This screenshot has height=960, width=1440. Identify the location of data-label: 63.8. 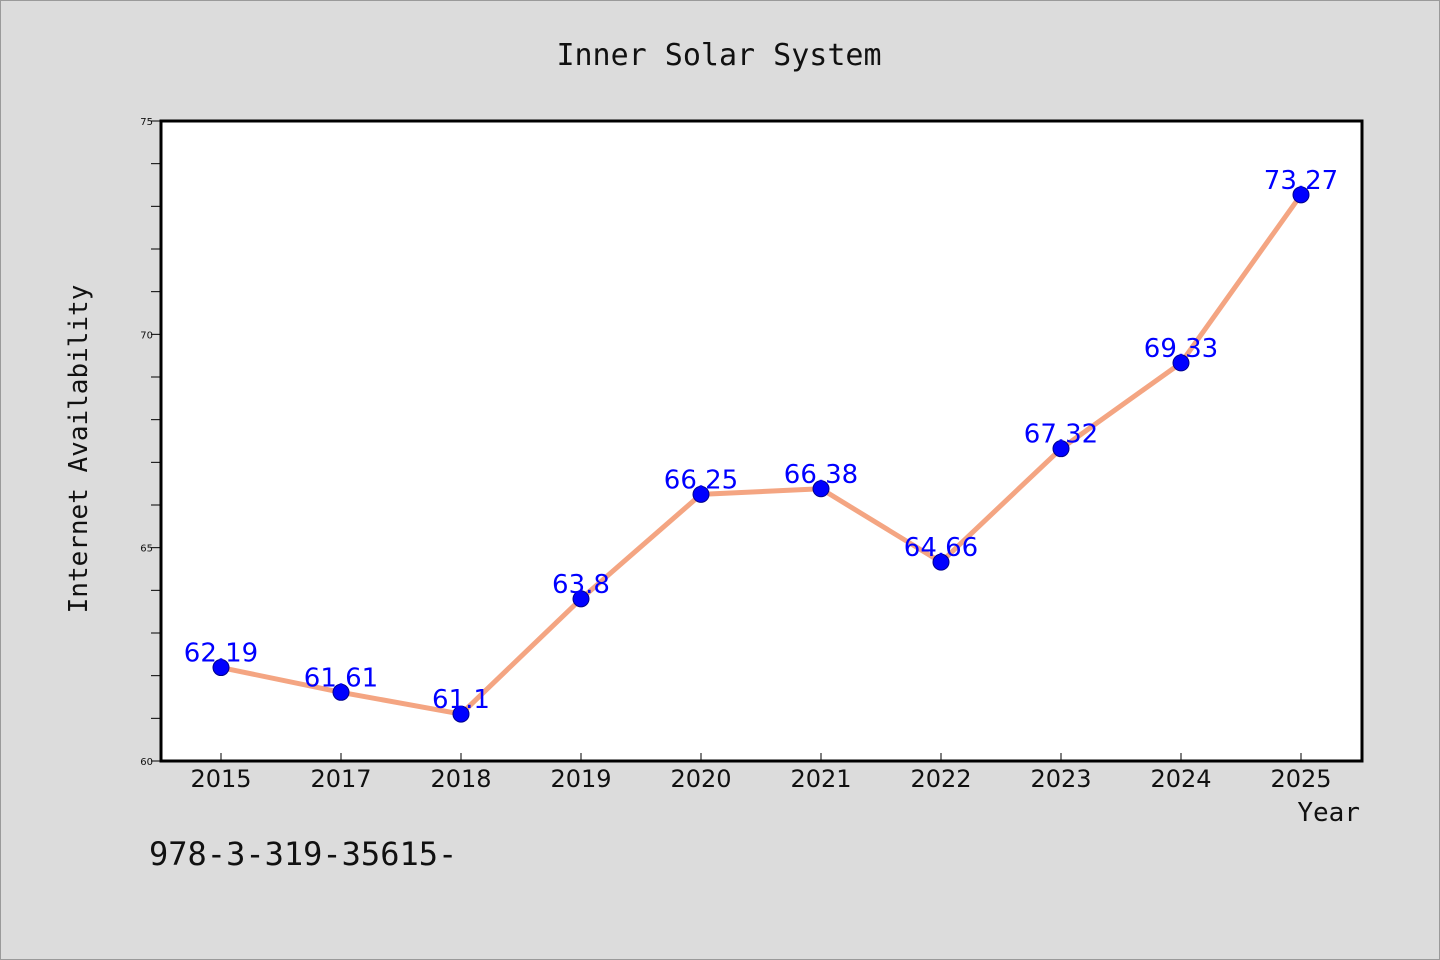
(581, 585).